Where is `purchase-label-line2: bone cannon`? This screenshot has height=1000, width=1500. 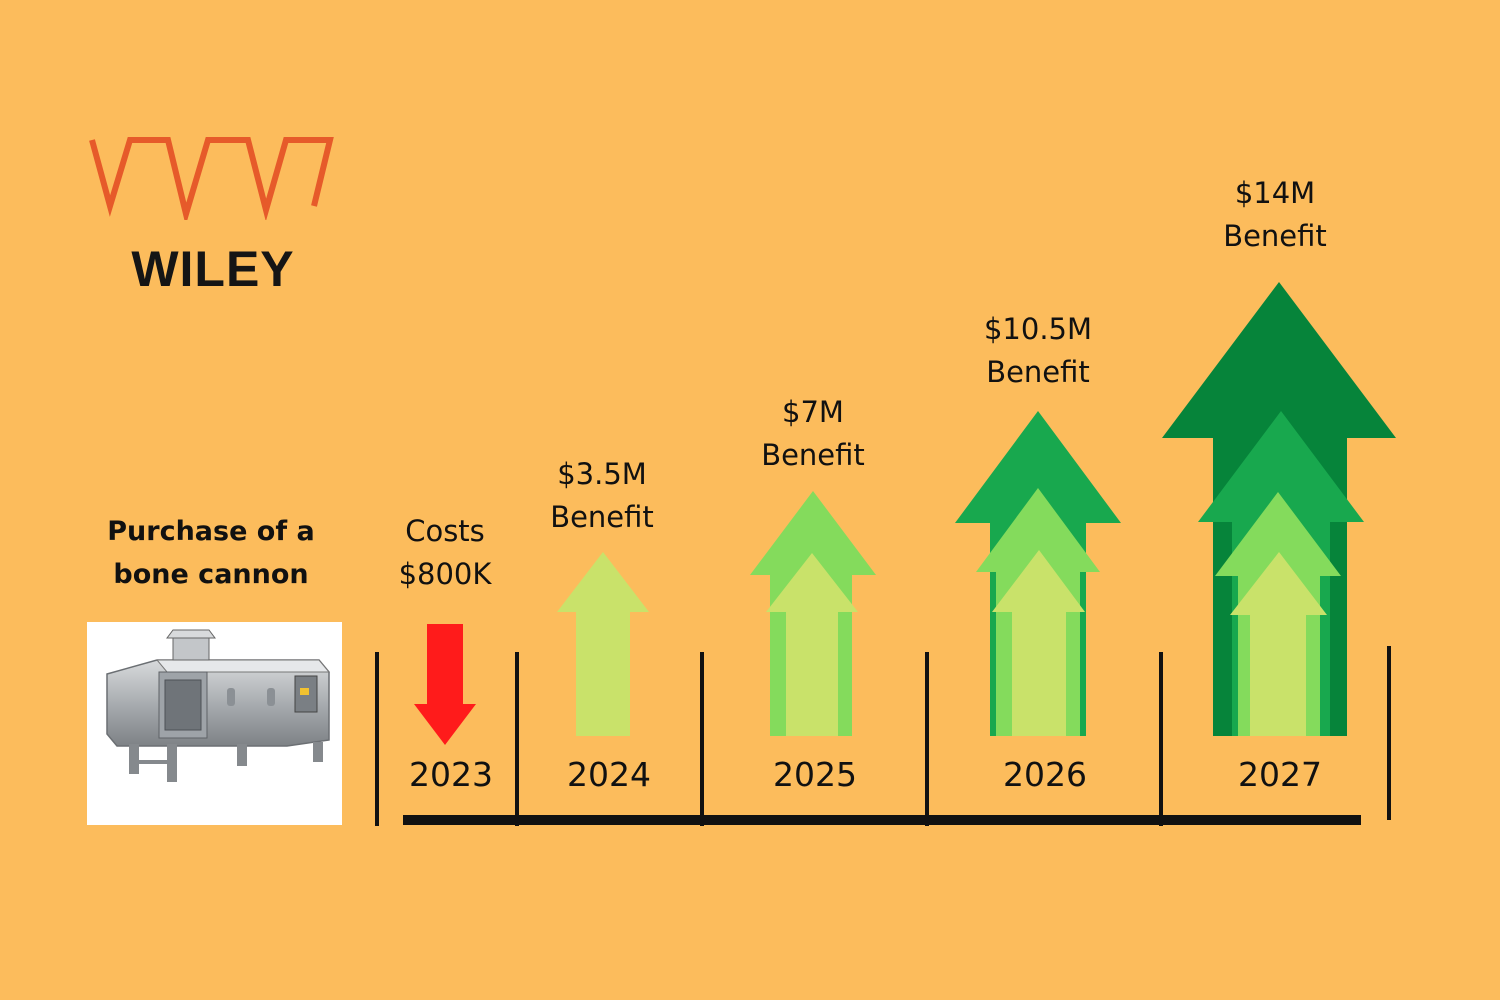
purchase-label-line2: bone cannon is located at coordinates (211, 574).